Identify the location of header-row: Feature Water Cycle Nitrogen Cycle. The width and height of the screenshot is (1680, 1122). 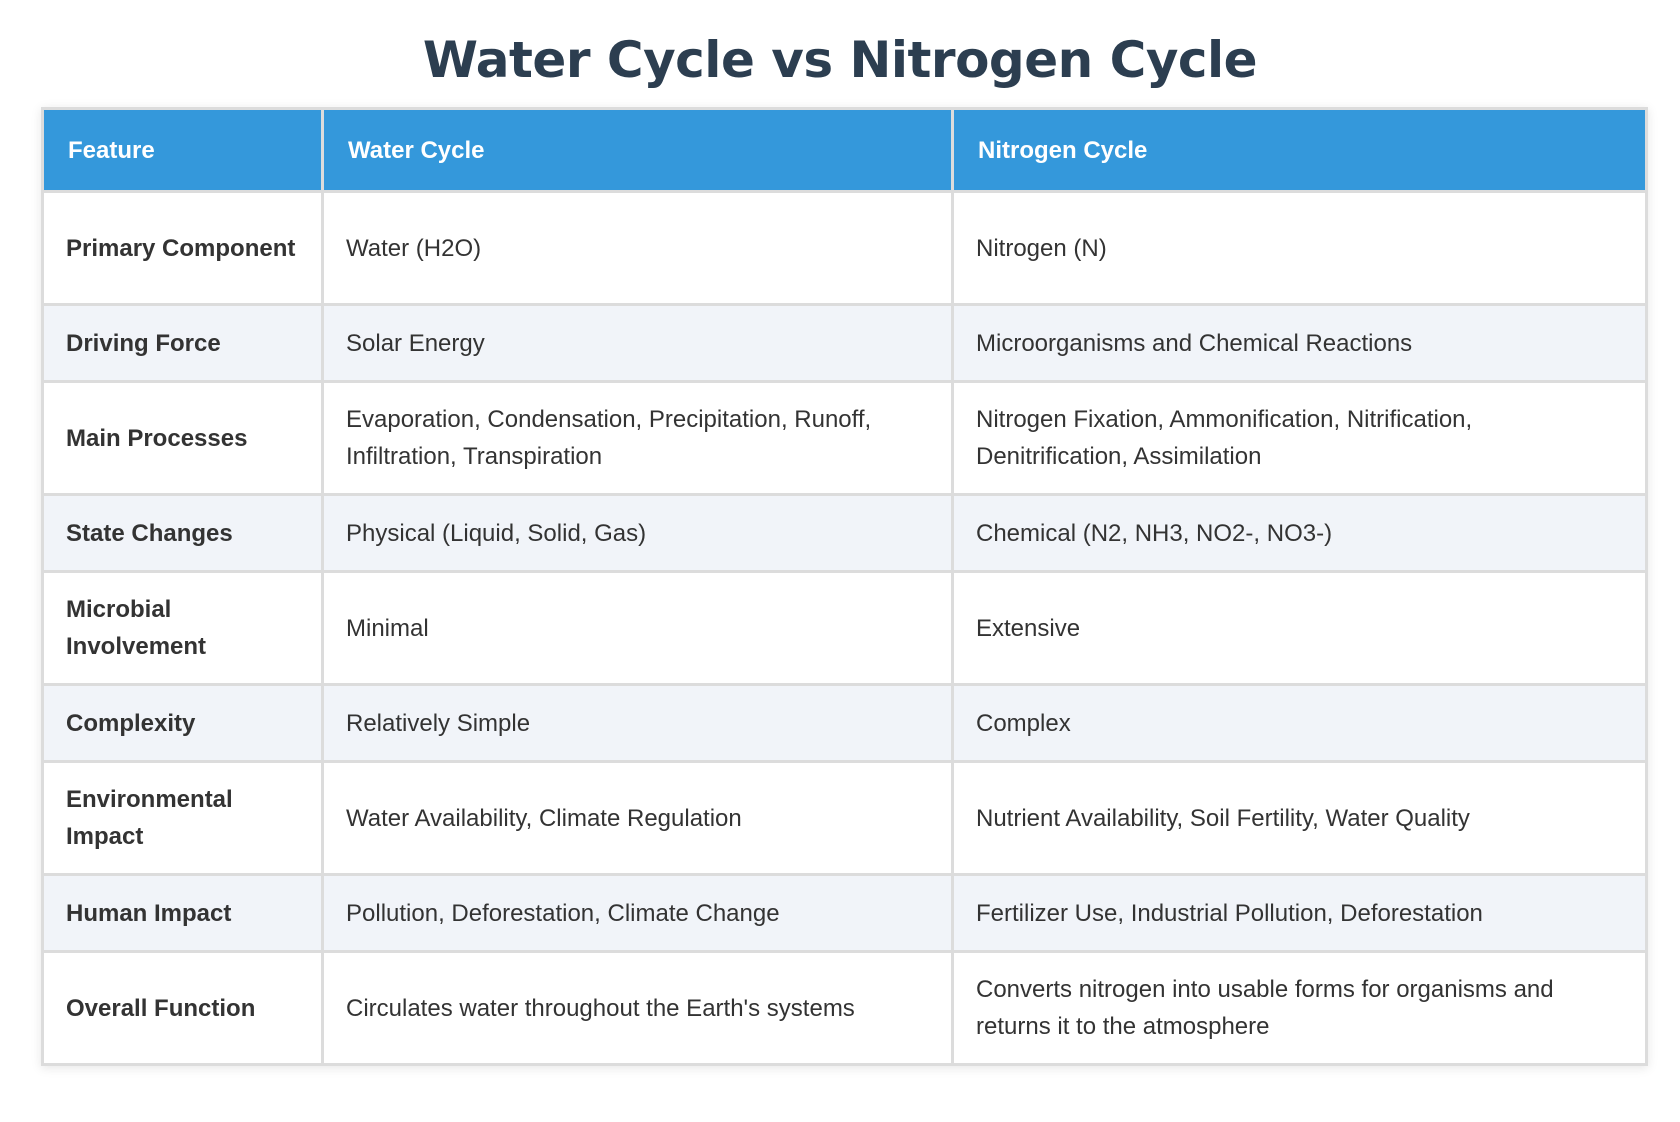
(844, 150).